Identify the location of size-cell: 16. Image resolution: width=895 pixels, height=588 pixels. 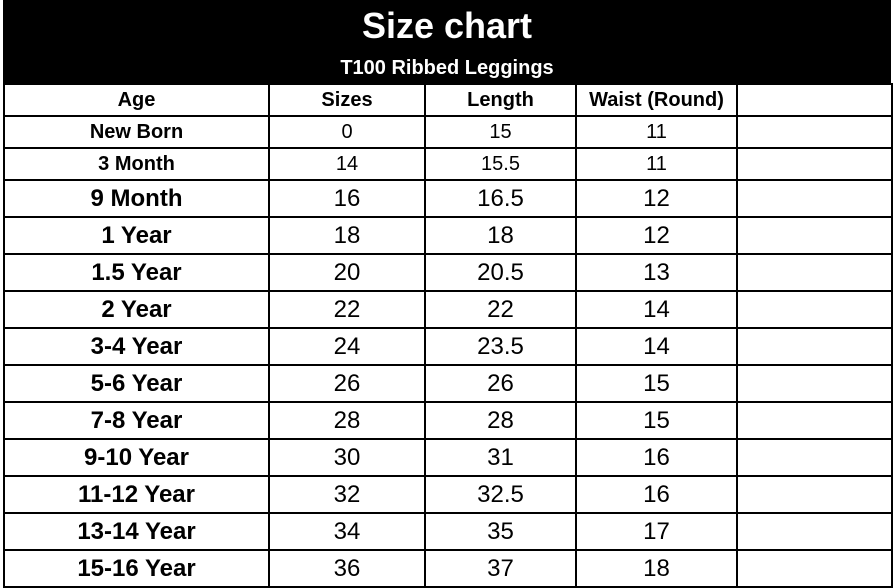
(347, 198).